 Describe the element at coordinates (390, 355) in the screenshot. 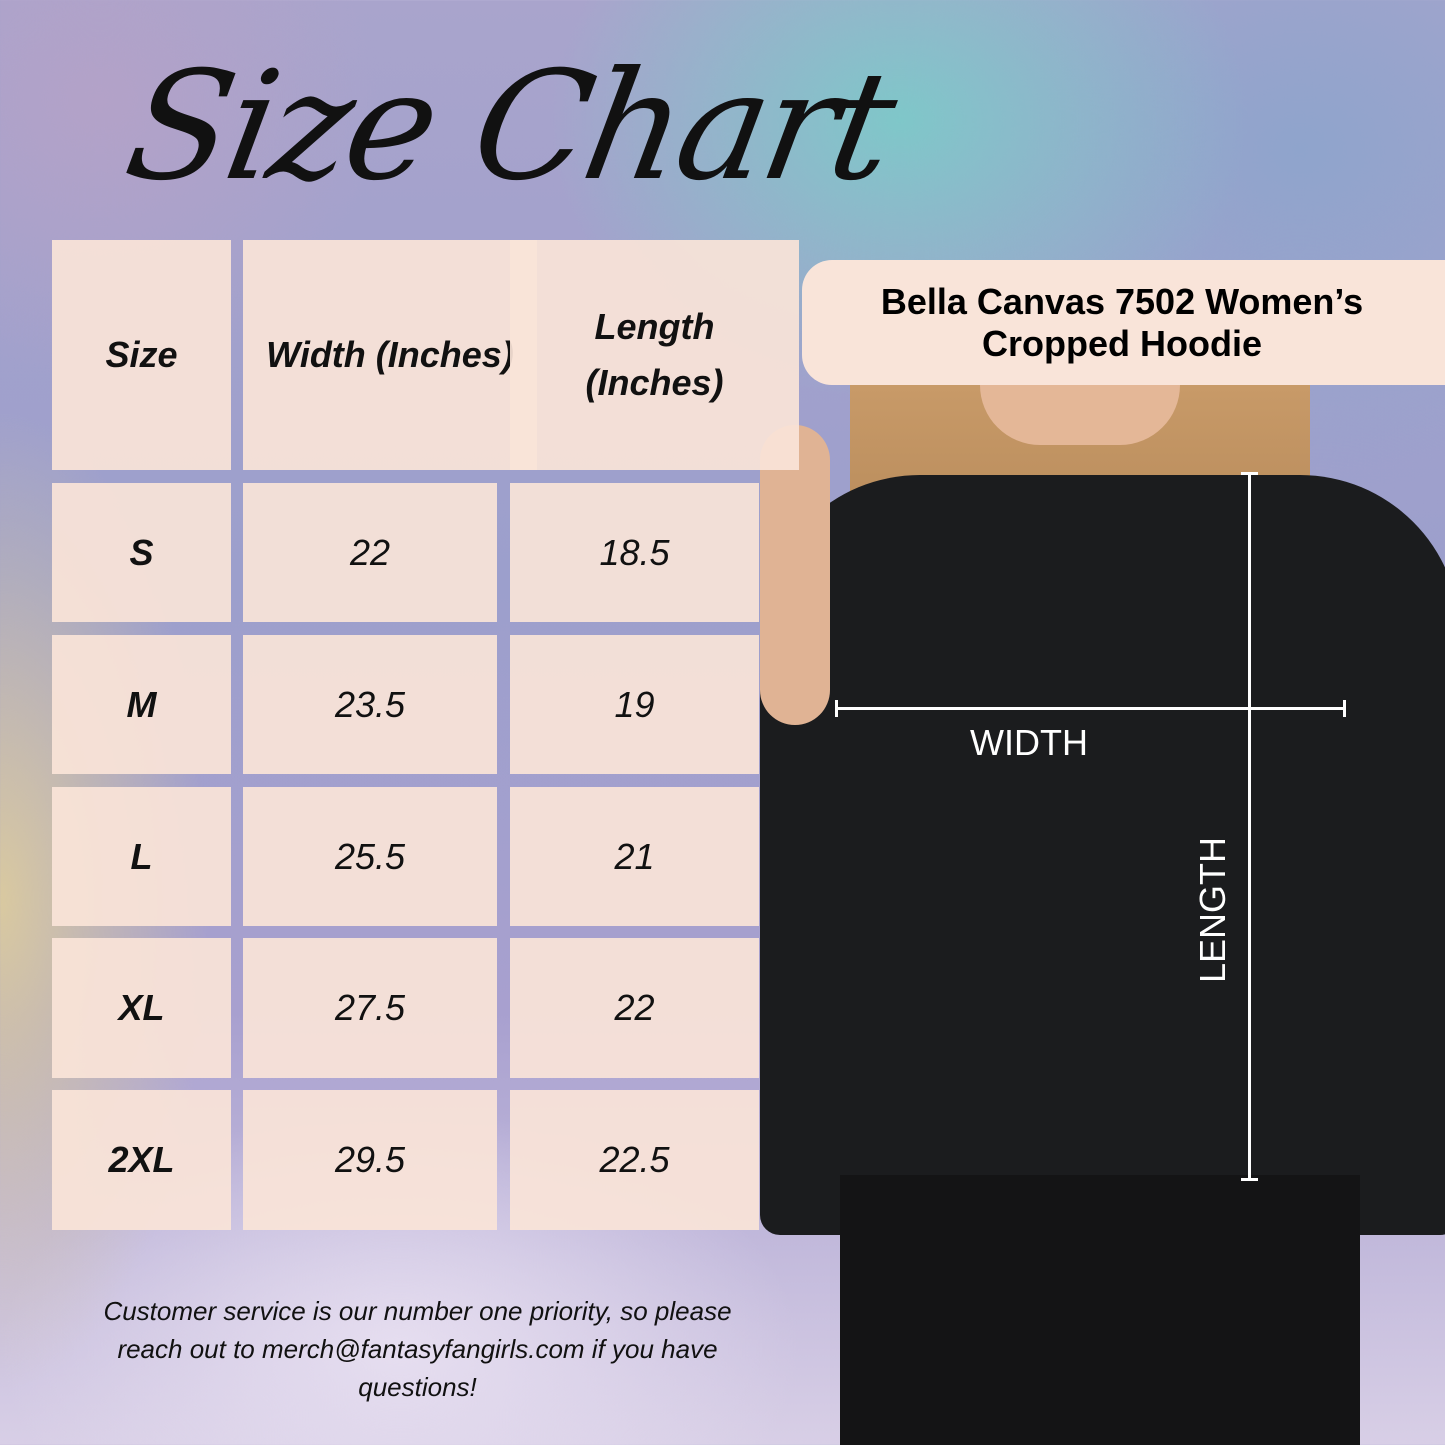

I see `column-header: Width (Inches)` at that location.